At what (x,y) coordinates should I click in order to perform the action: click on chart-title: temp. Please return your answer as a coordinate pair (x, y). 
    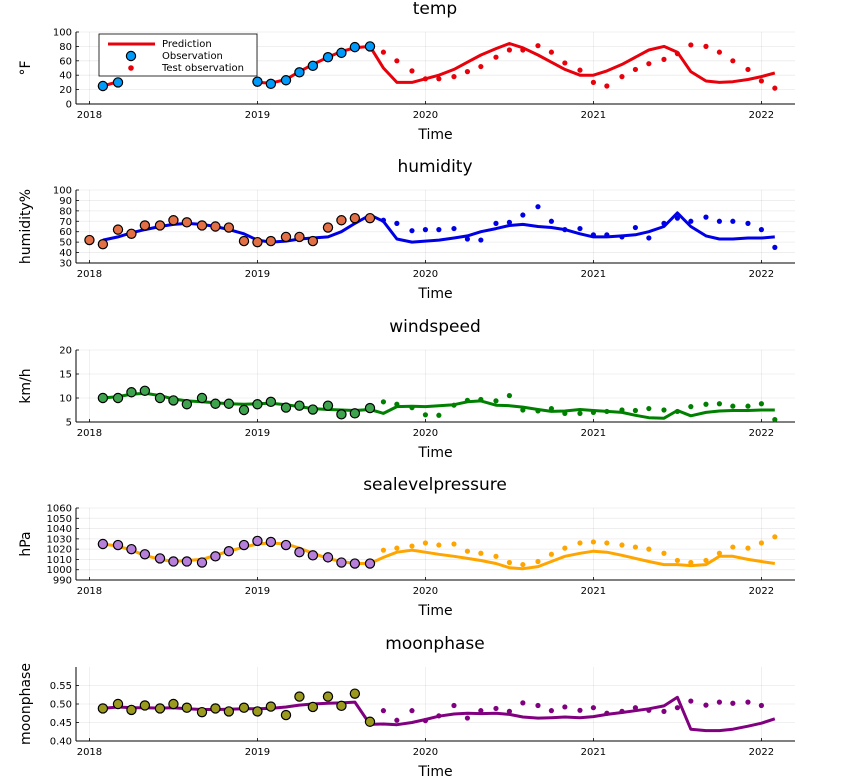
    Looking at the image, I should click on (435, 9).